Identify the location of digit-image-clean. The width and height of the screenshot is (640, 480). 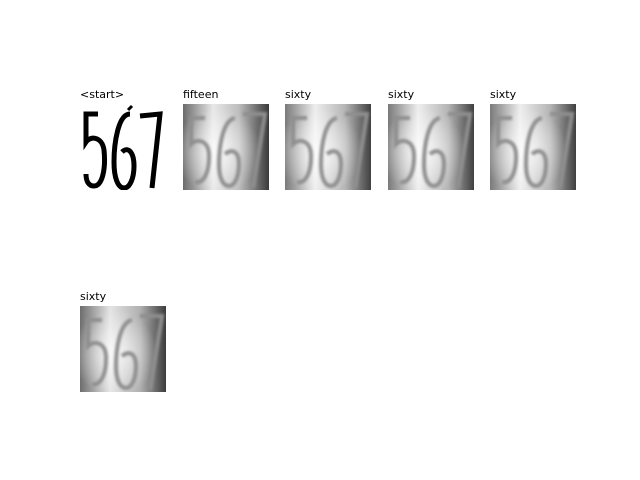
(123, 147).